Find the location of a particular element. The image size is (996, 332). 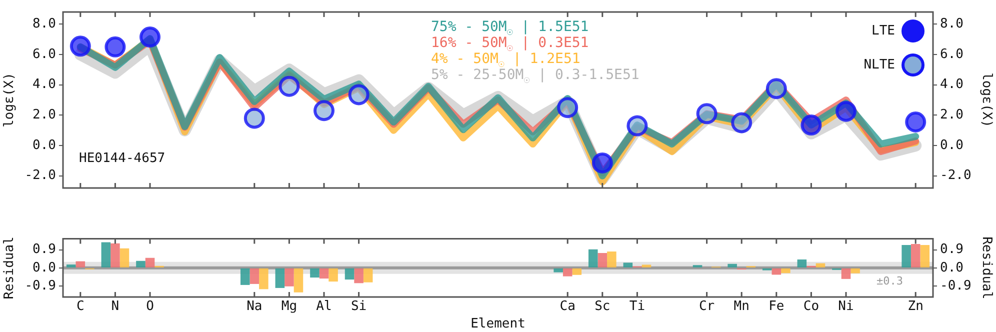

x-tick-label: C is located at coordinates (80, 306).